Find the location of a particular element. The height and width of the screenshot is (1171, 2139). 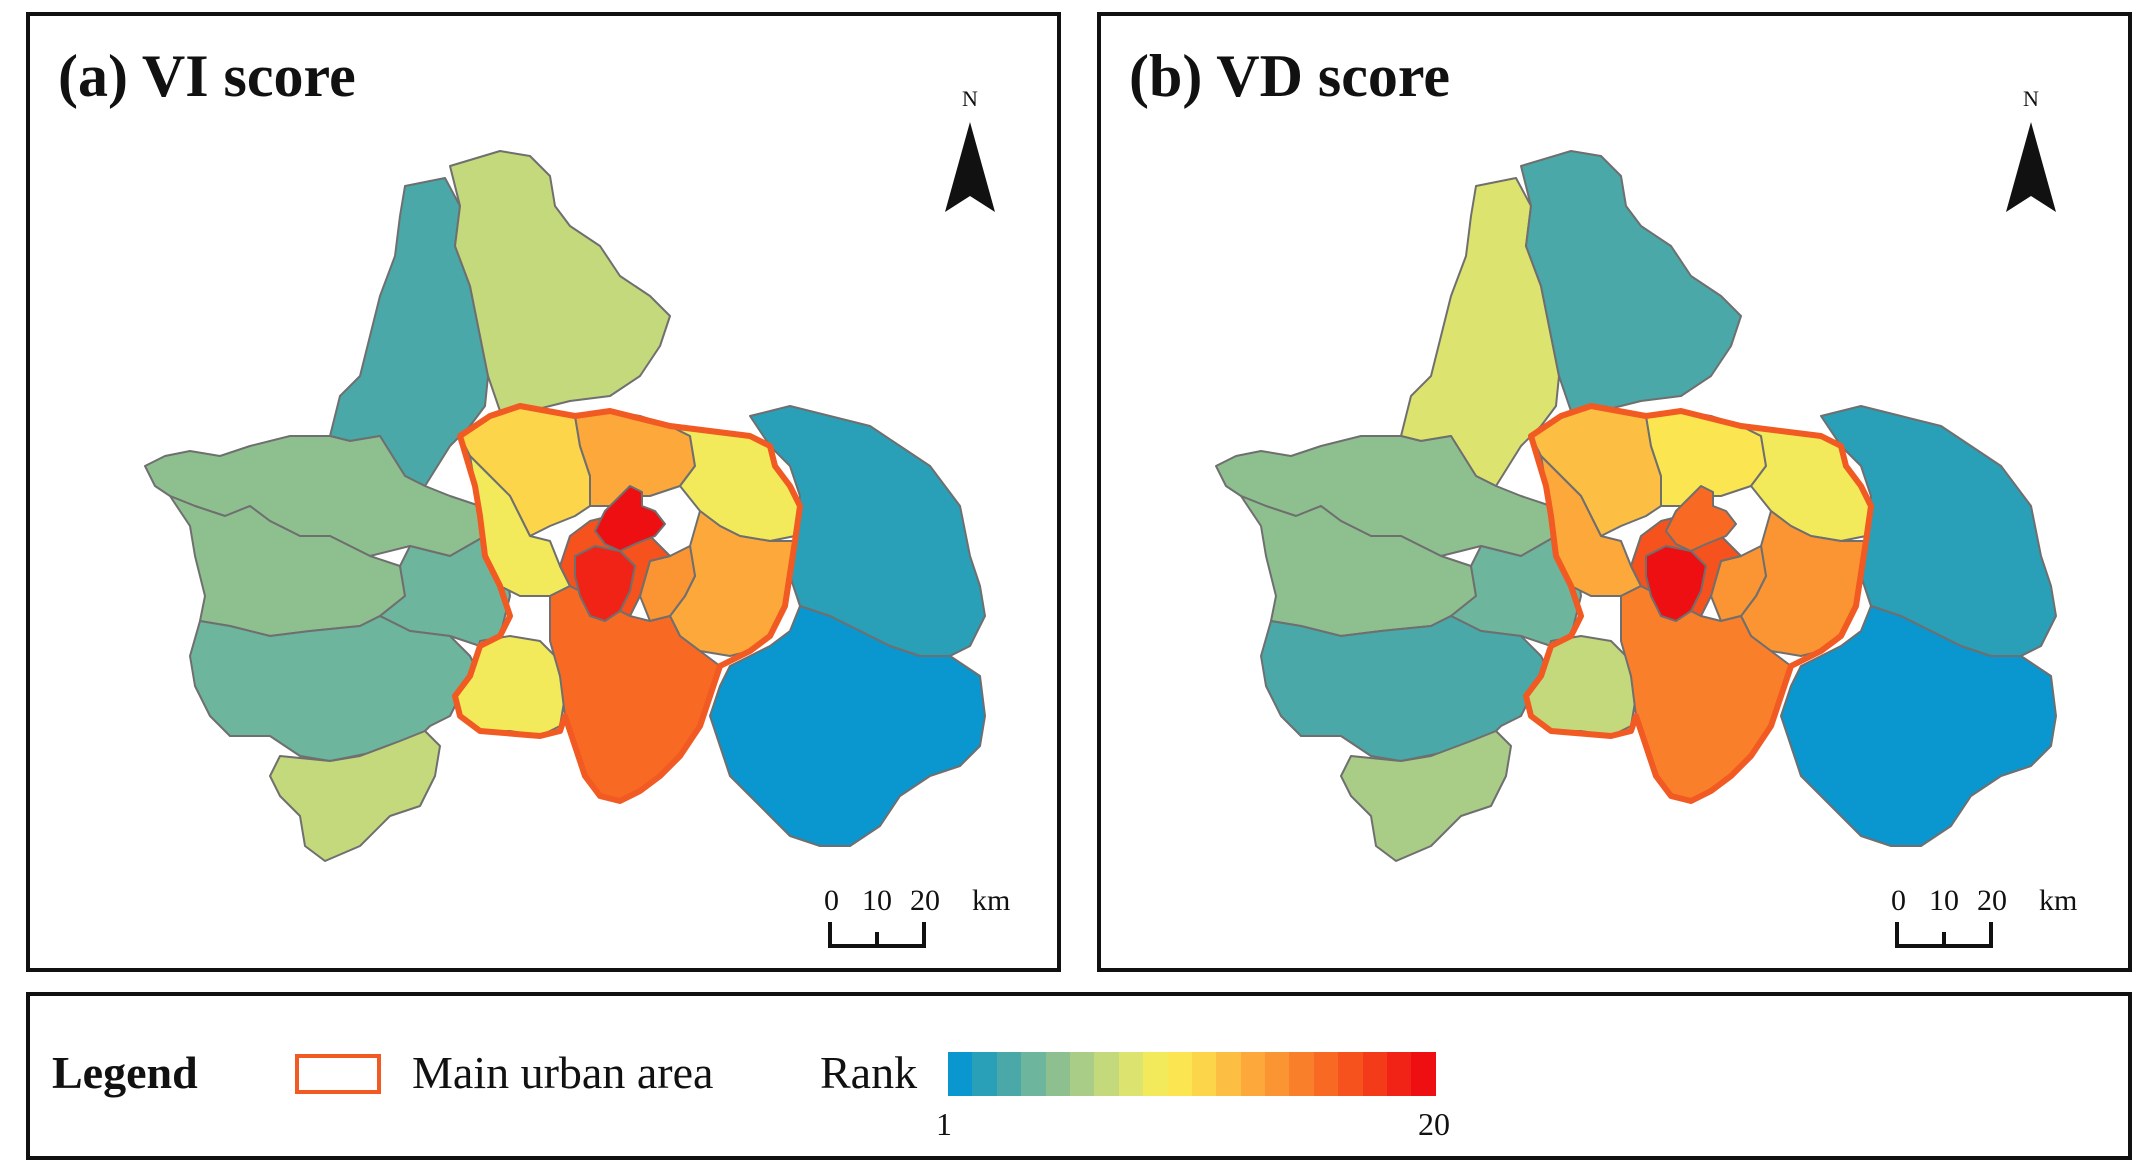

rank-max-label: 20 is located at coordinates (1434, 1124).